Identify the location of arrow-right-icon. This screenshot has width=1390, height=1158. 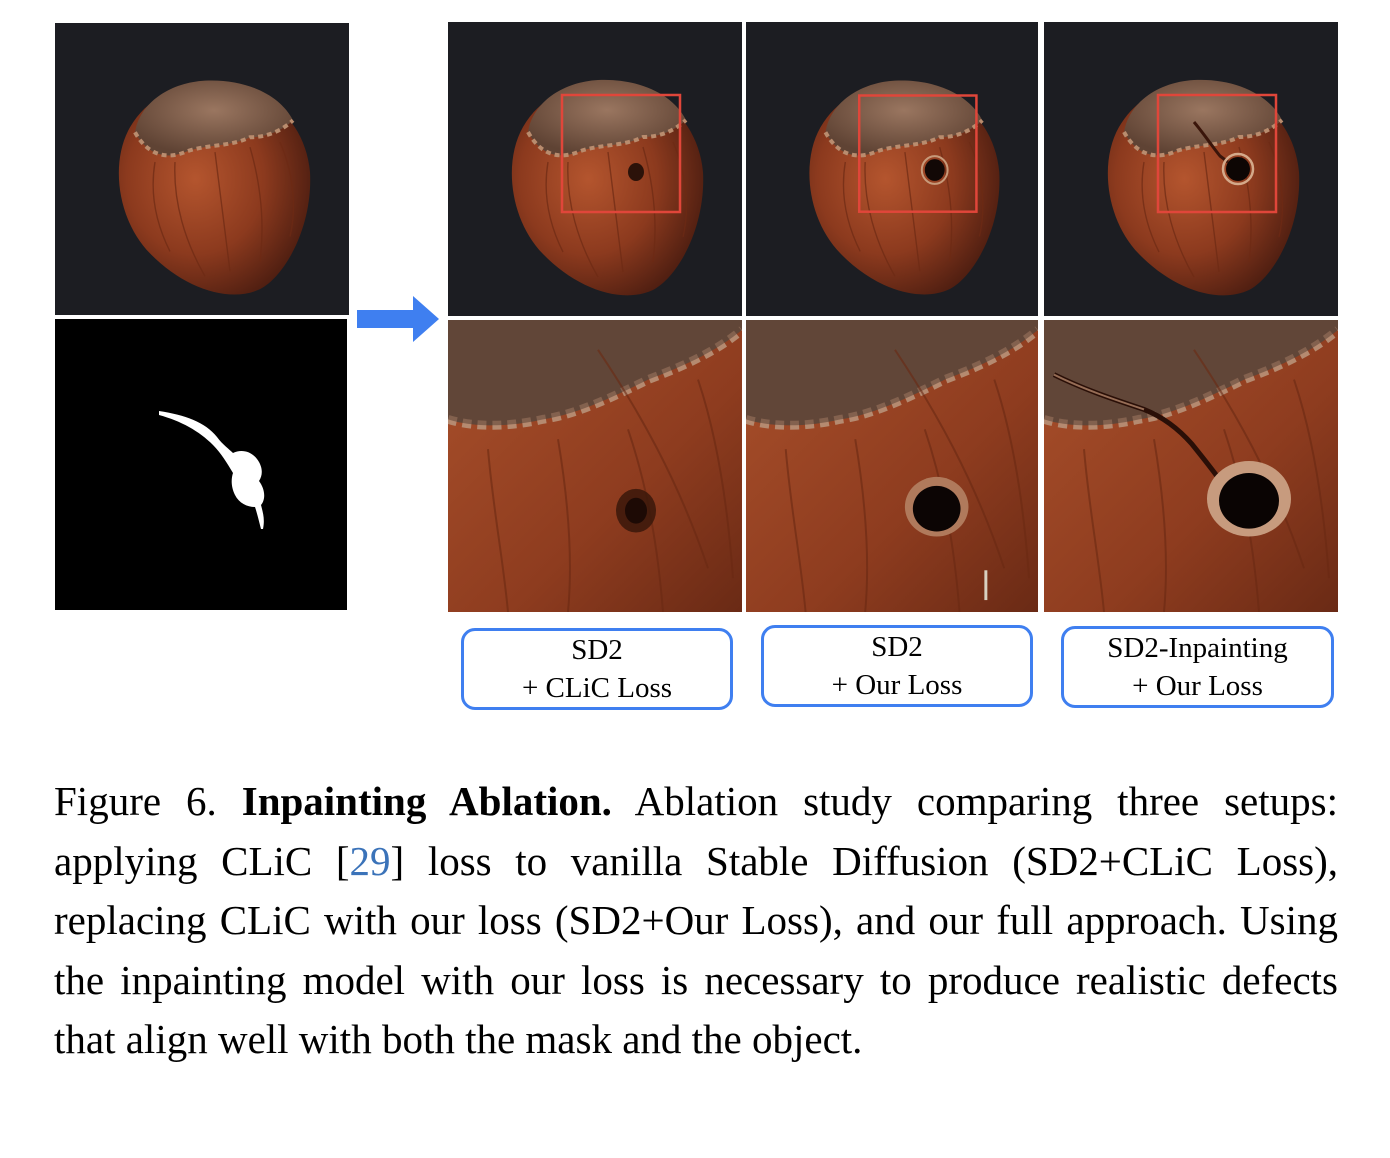
(398, 319).